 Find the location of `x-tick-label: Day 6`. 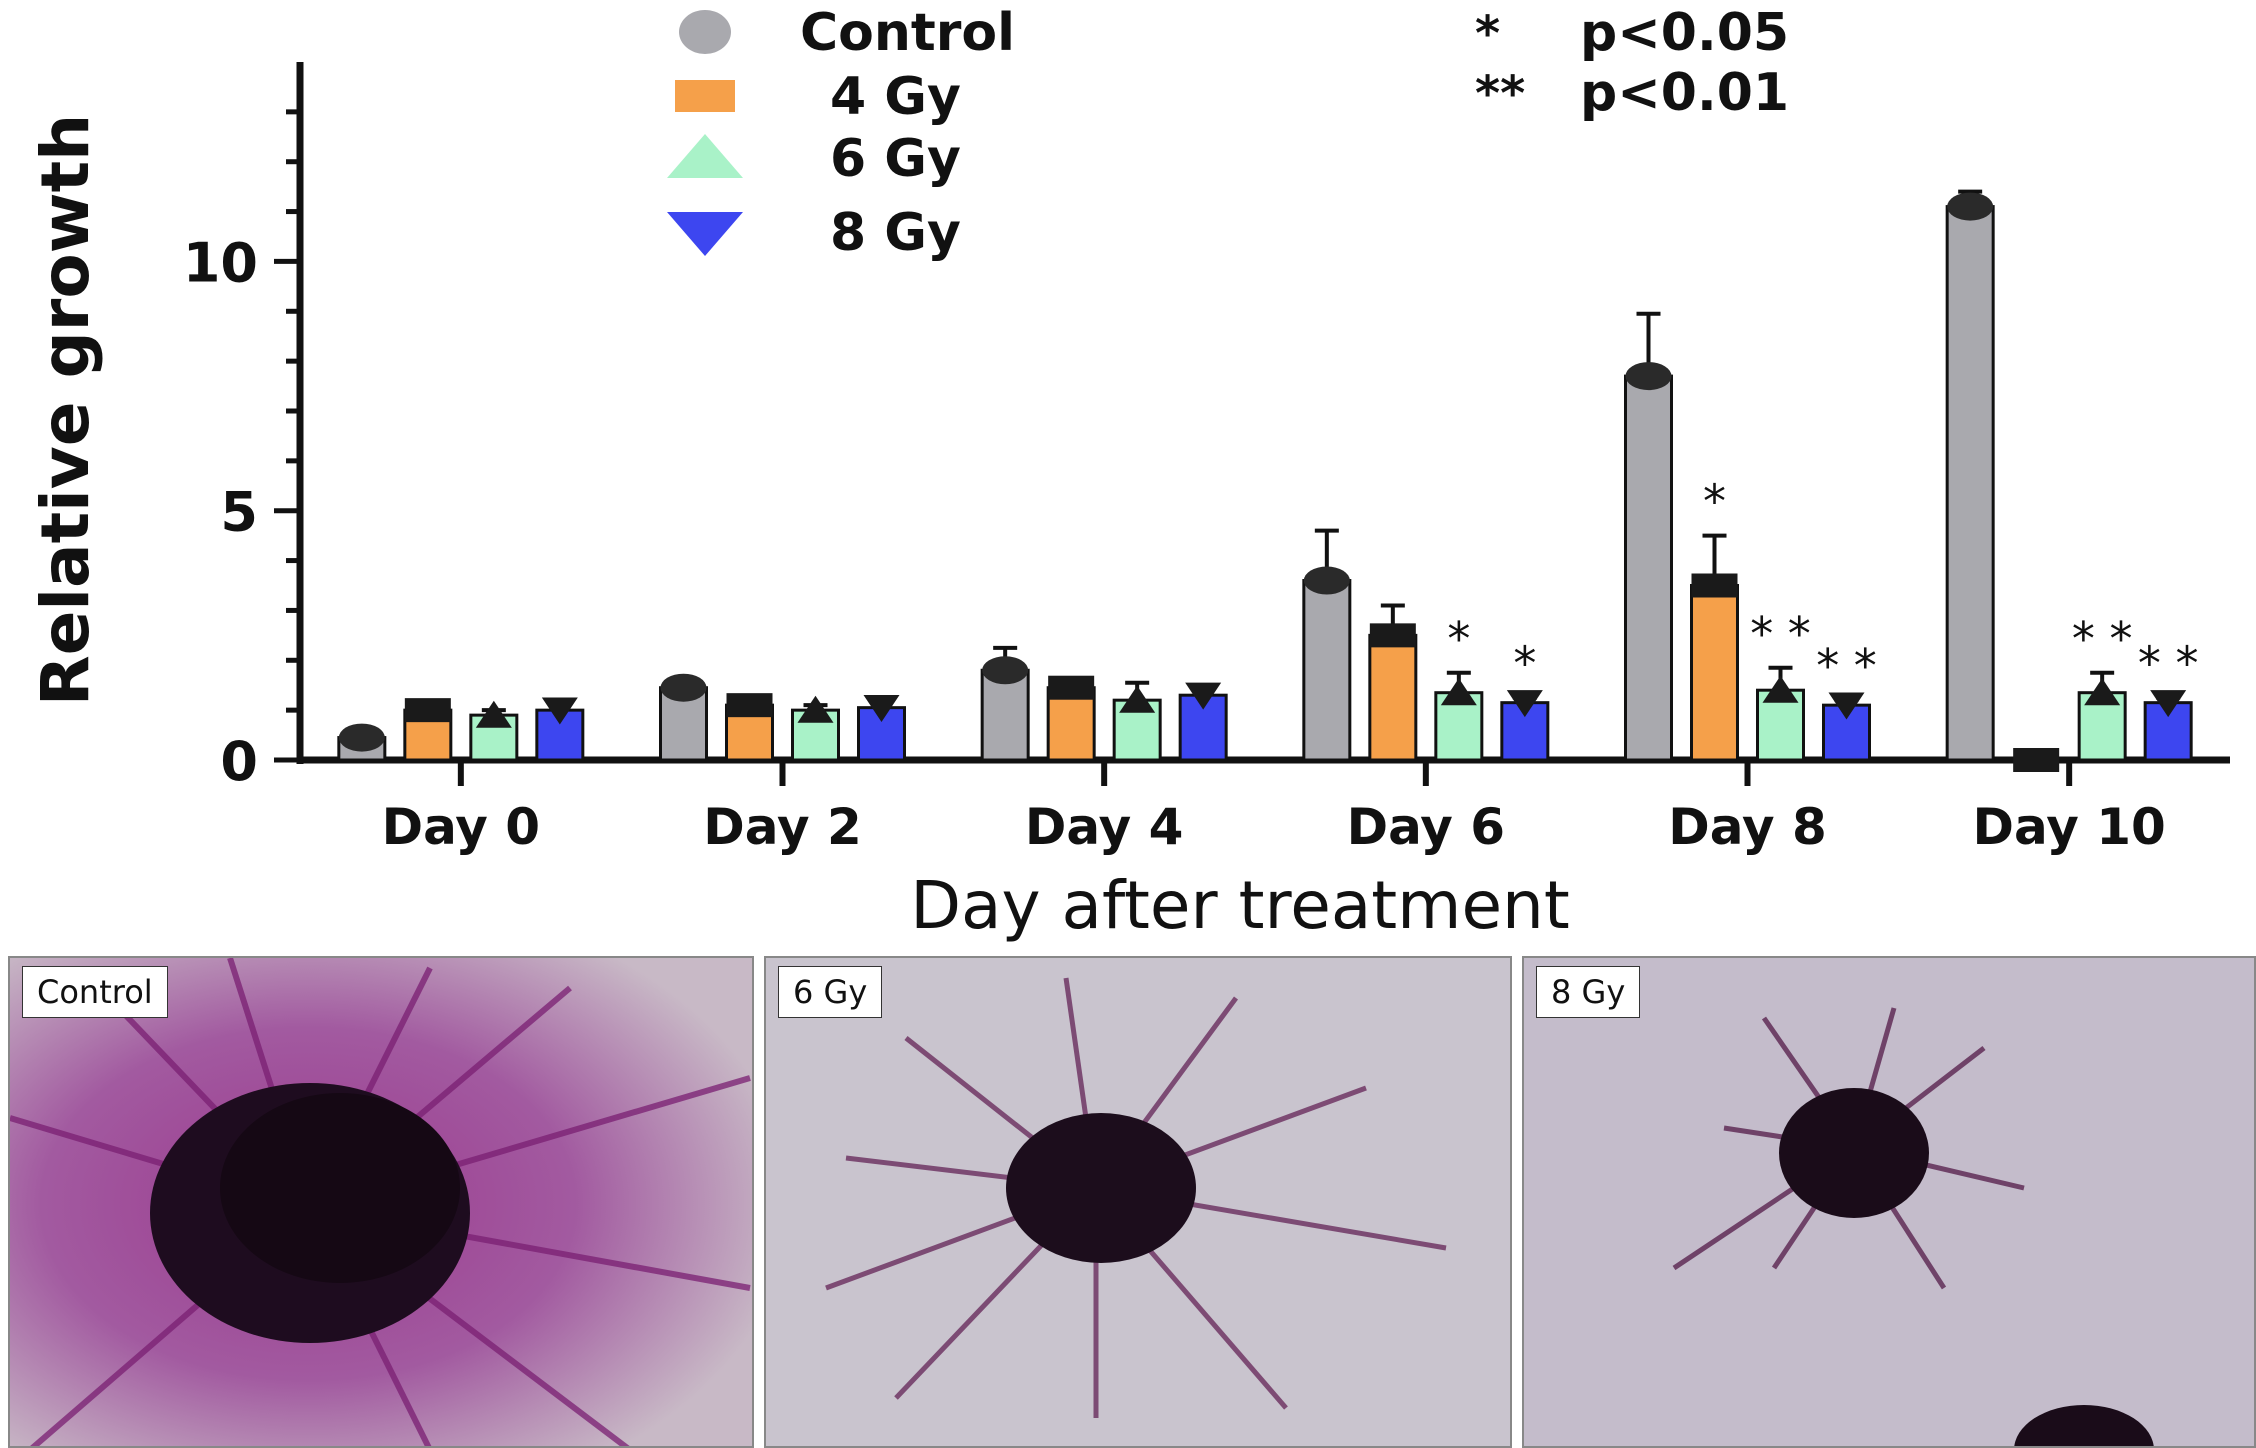

x-tick-label: Day 6 is located at coordinates (1426, 827).